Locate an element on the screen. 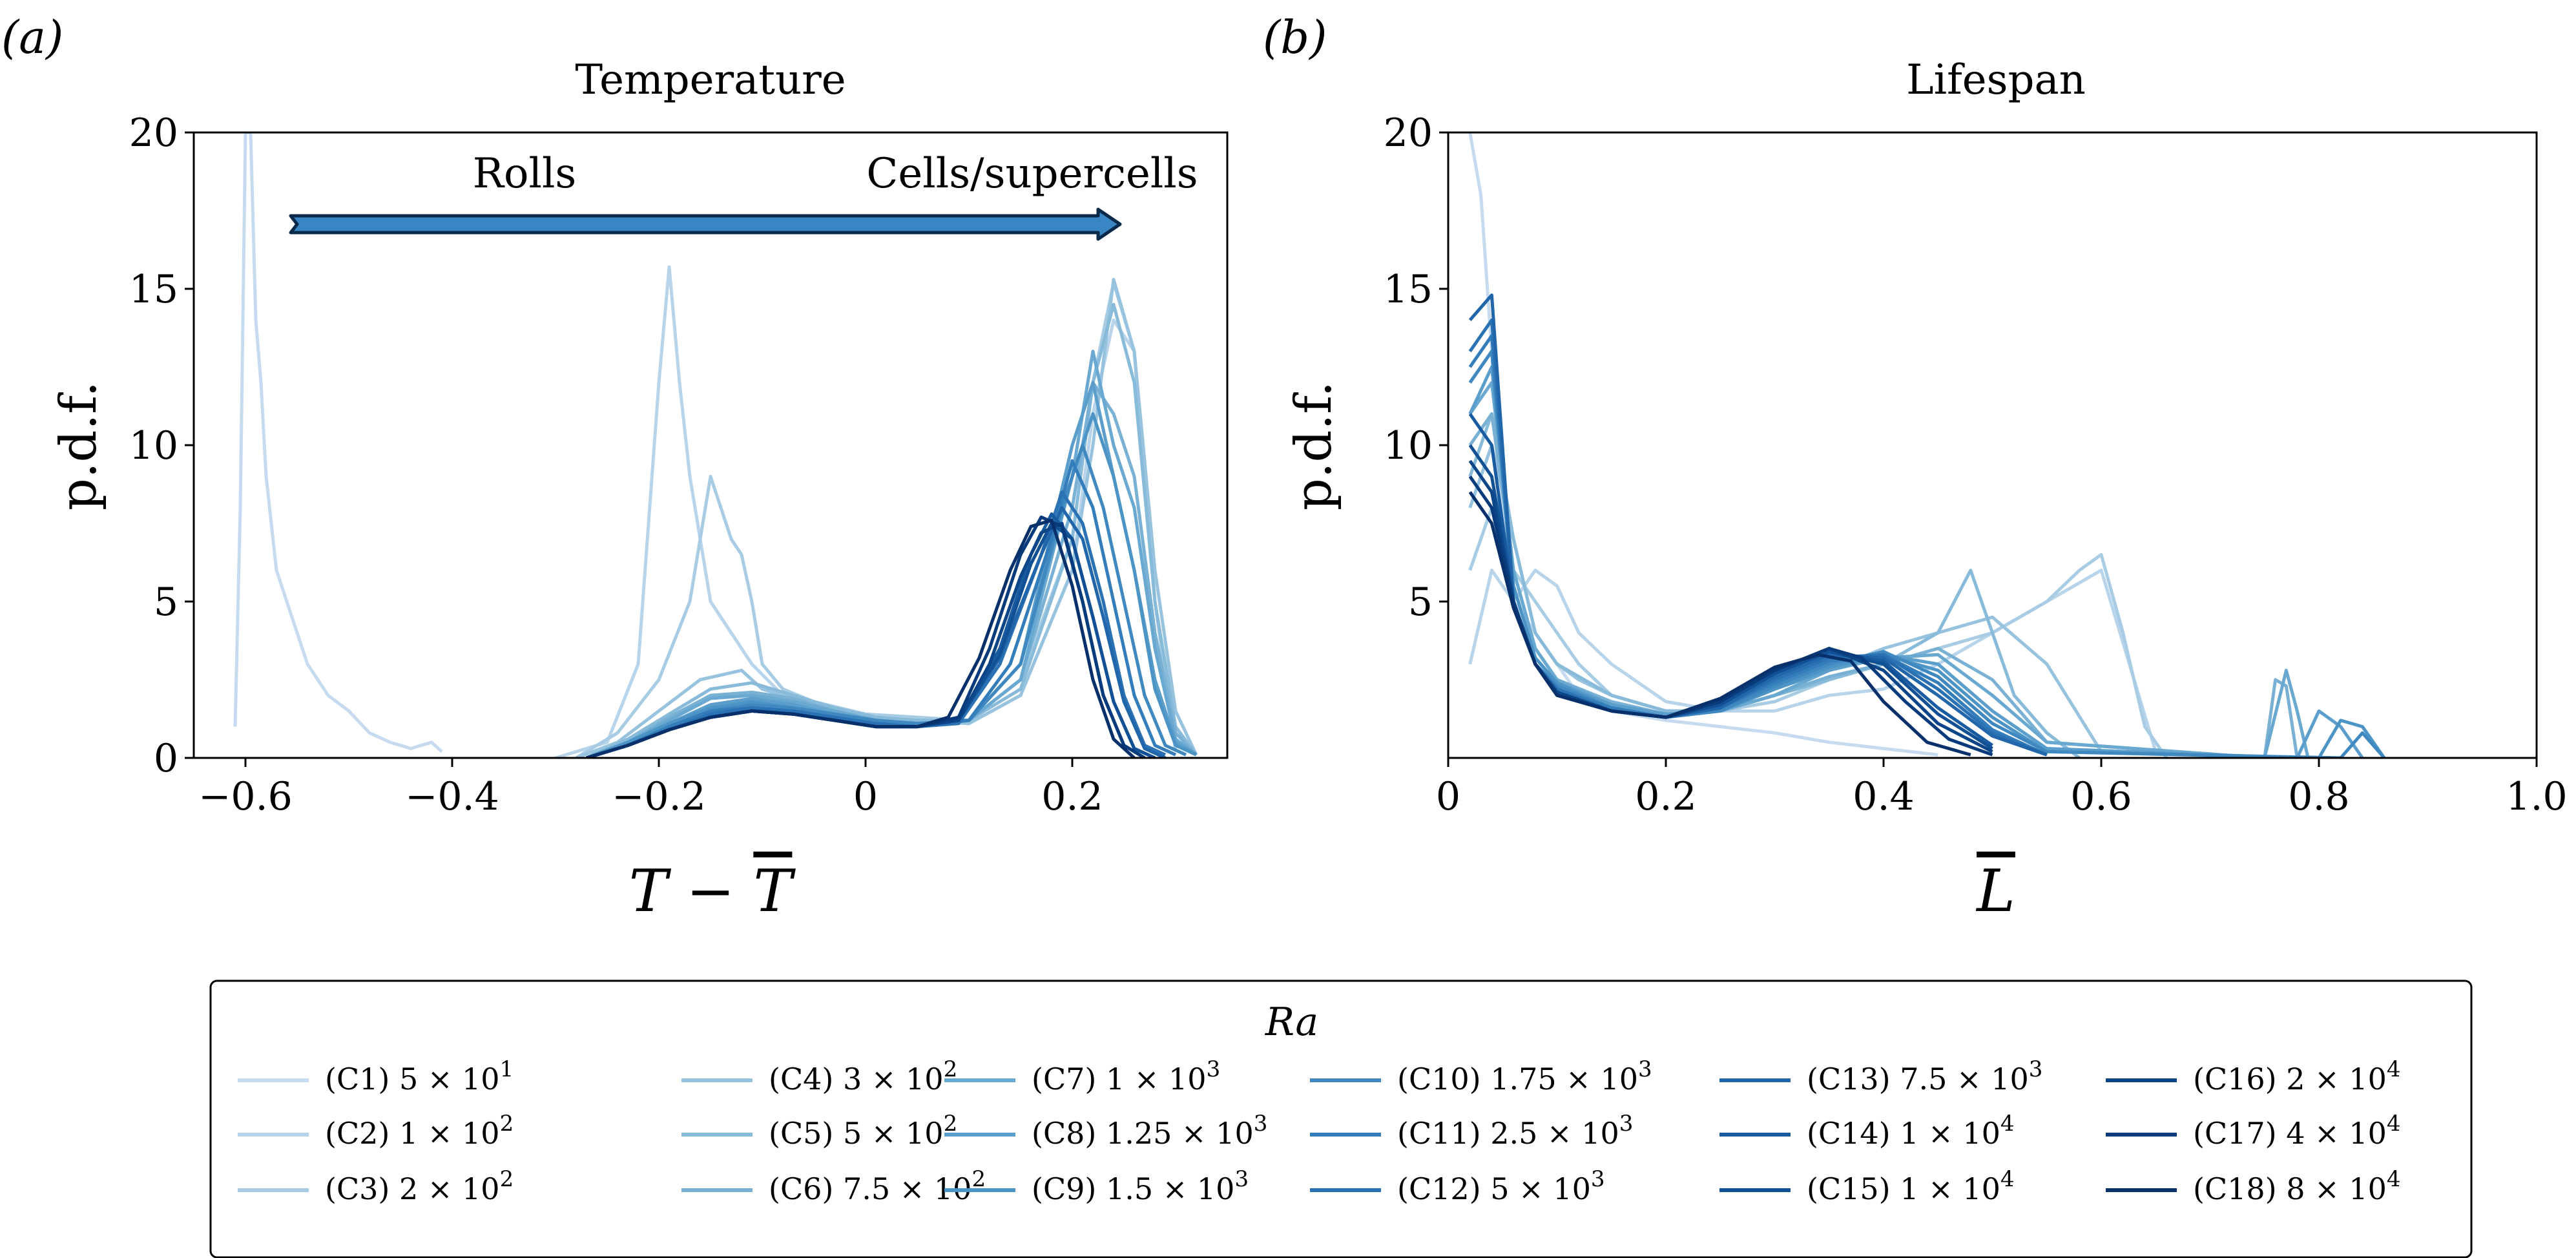  legend-entry-c18: (C18) 8 × 104 is located at coordinates (2253, 1186).